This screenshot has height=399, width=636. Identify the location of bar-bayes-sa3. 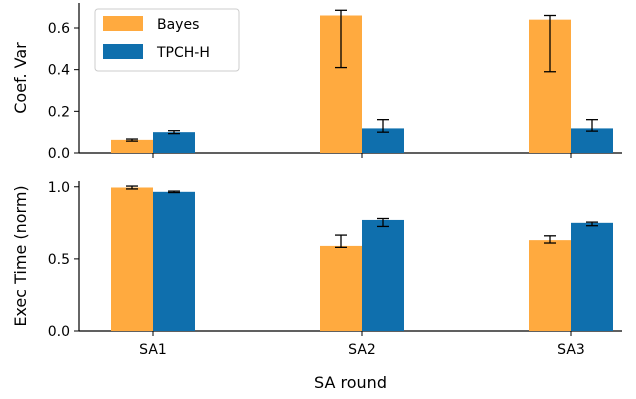
(550, 285).